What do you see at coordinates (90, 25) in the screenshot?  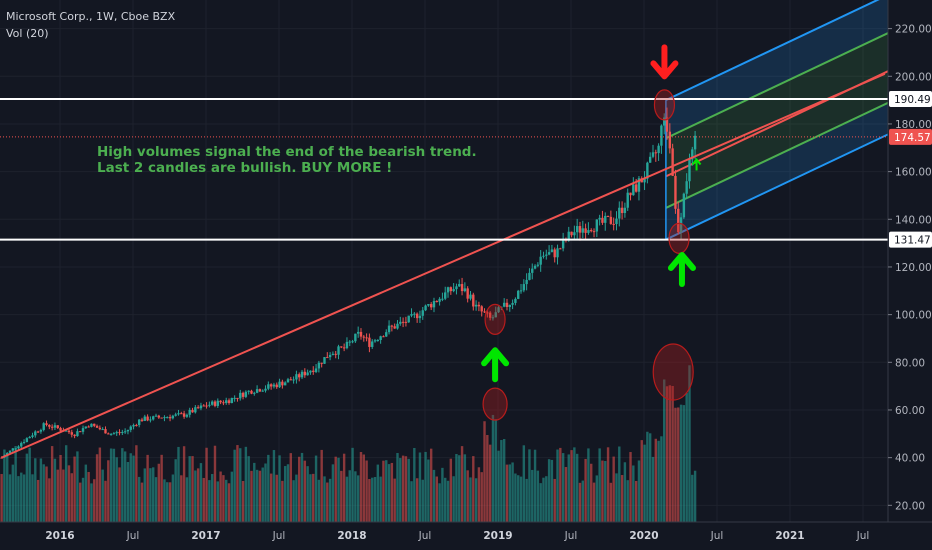 I see `chart-legend: Microsoft Corp., 1W, Cboe BZX Vol (20)` at bounding box center [90, 25].